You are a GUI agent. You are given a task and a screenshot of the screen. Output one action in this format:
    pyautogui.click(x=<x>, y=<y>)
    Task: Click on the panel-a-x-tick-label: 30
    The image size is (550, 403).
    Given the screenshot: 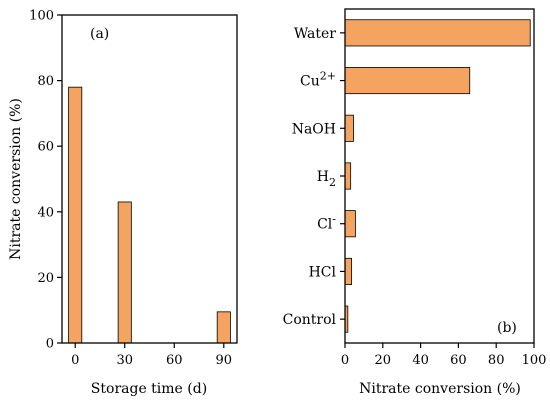 What is the action you would take?
    pyautogui.click(x=124, y=360)
    